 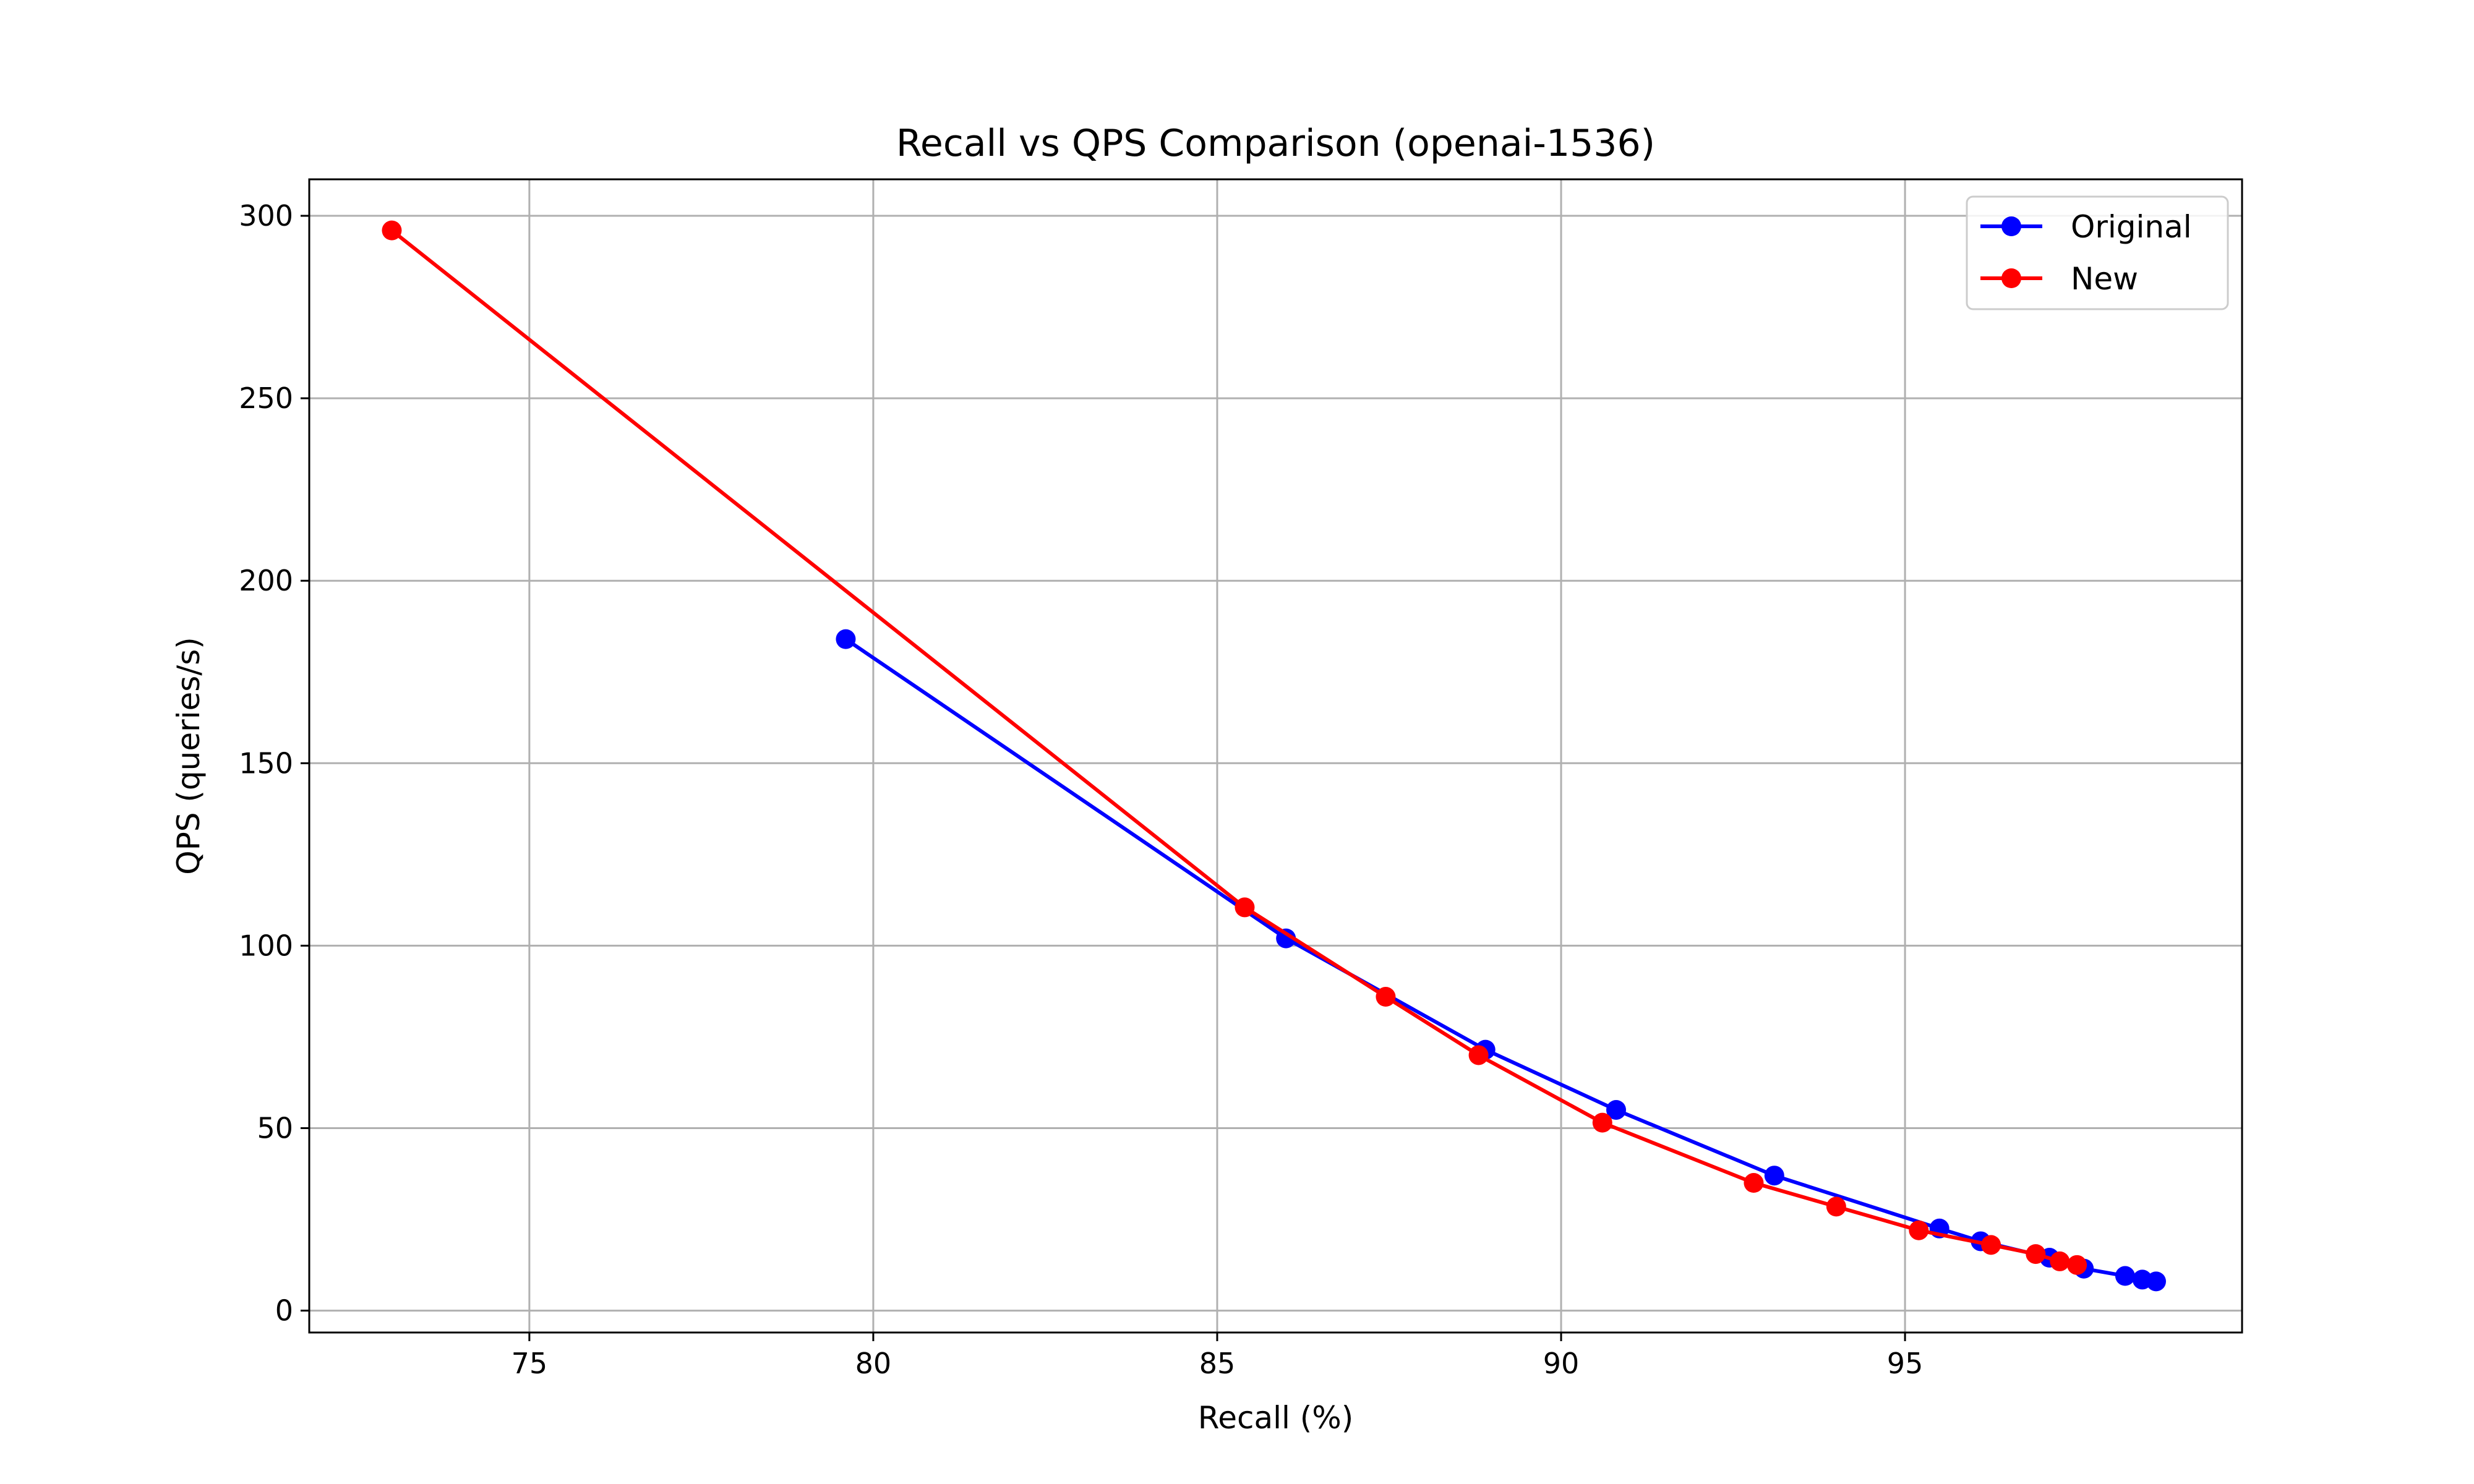 What do you see at coordinates (1276, 1418) in the screenshot?
I see `x-axis-label: Recall (%)` at bounding box center [1276, 1418].